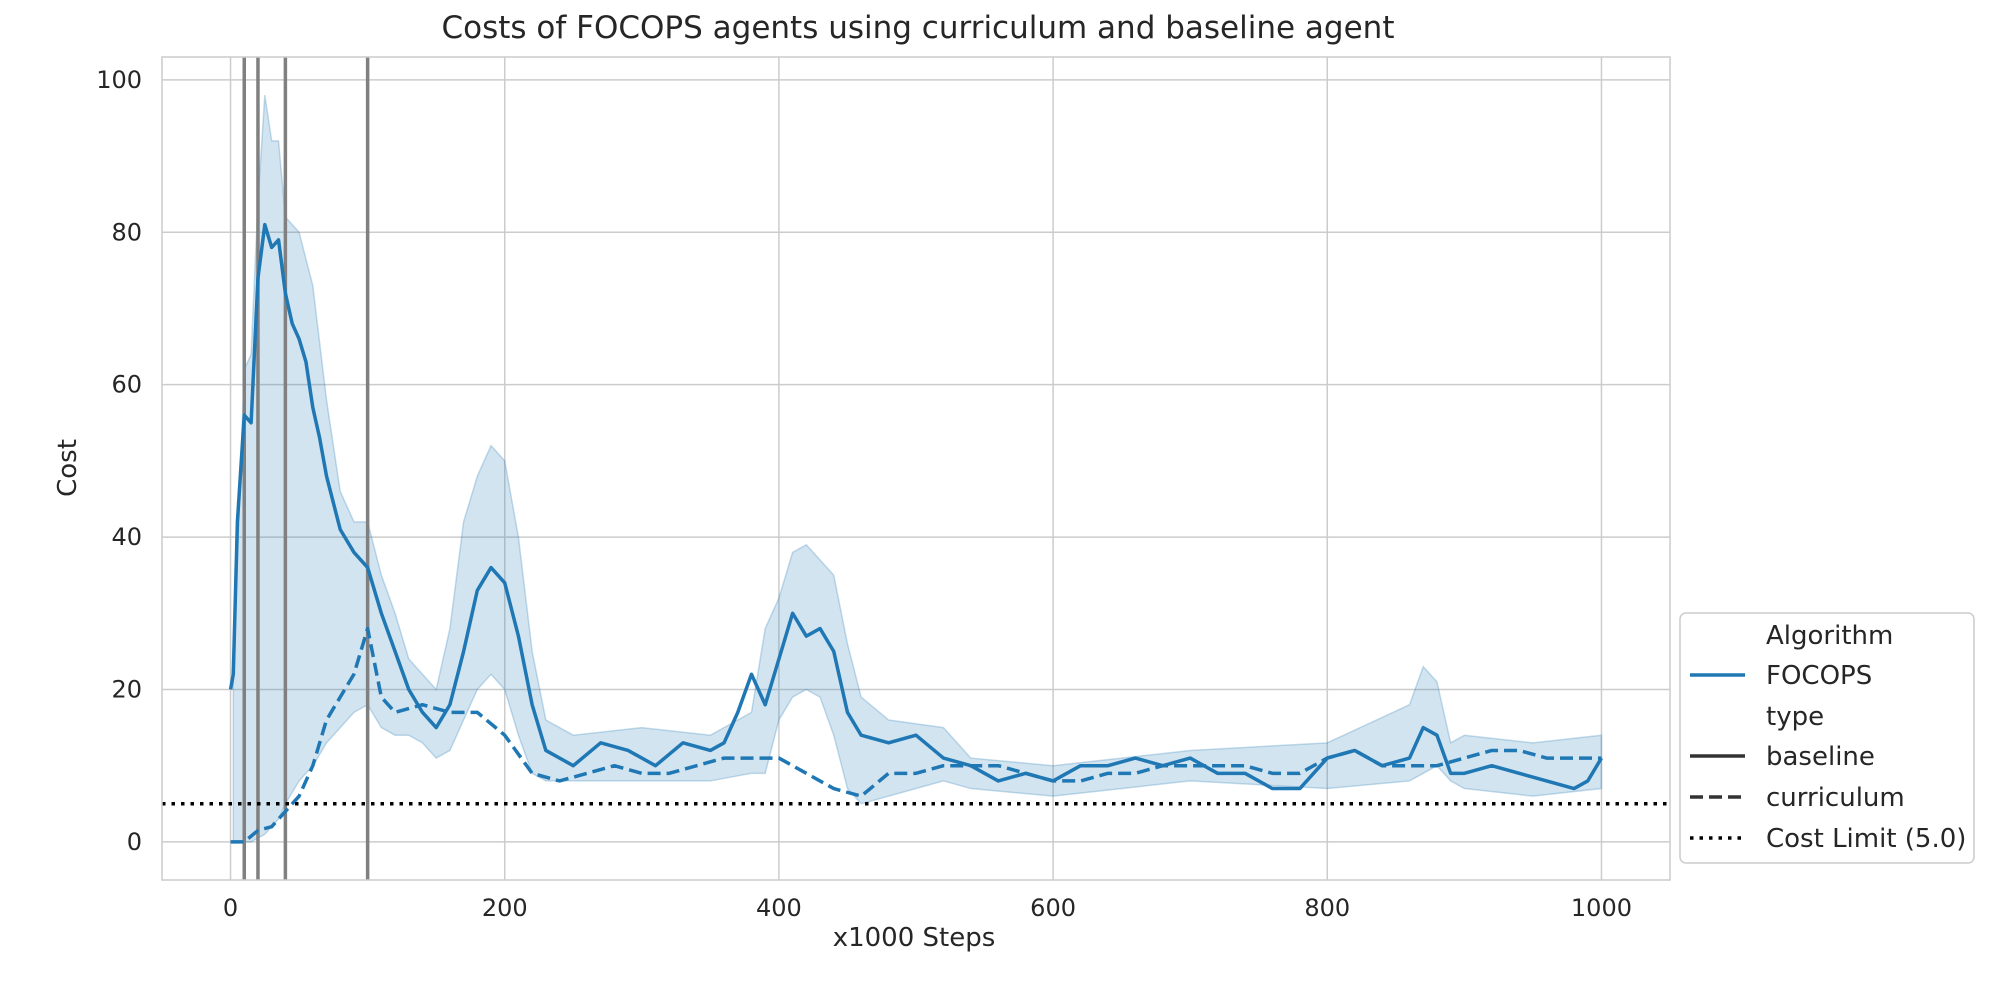 The height and width of the screenshot is (1005, 2000). I want to click on legend-entry-curriculum: curriculum, so click(1835, 798).